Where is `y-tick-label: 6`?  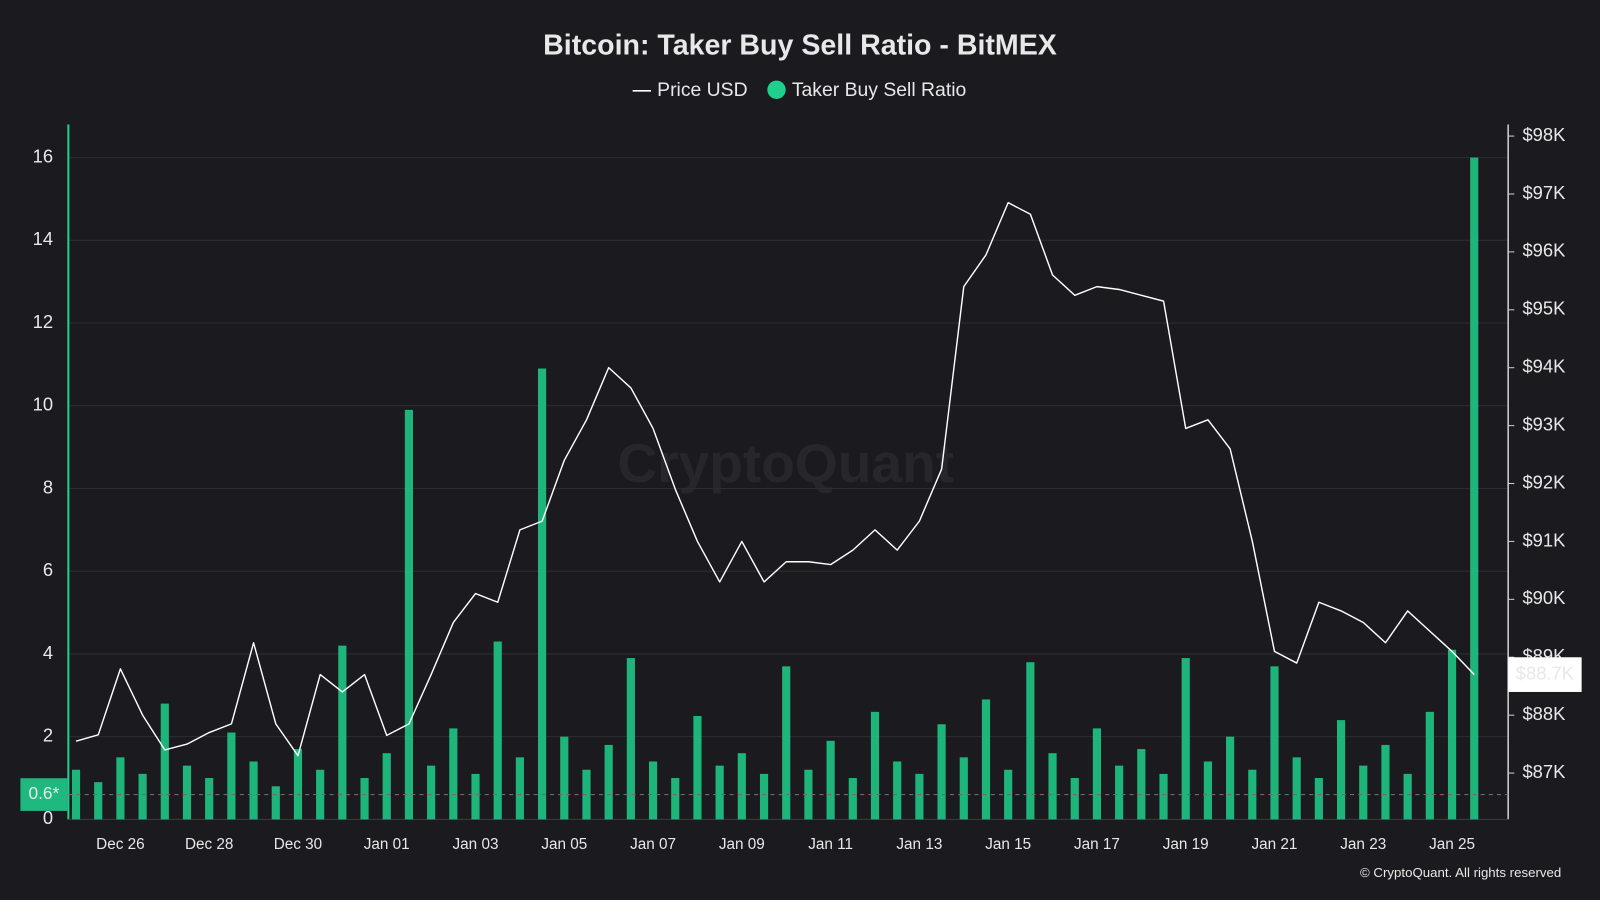
y-tick-label: 6 is located at coordinates (48, 569).